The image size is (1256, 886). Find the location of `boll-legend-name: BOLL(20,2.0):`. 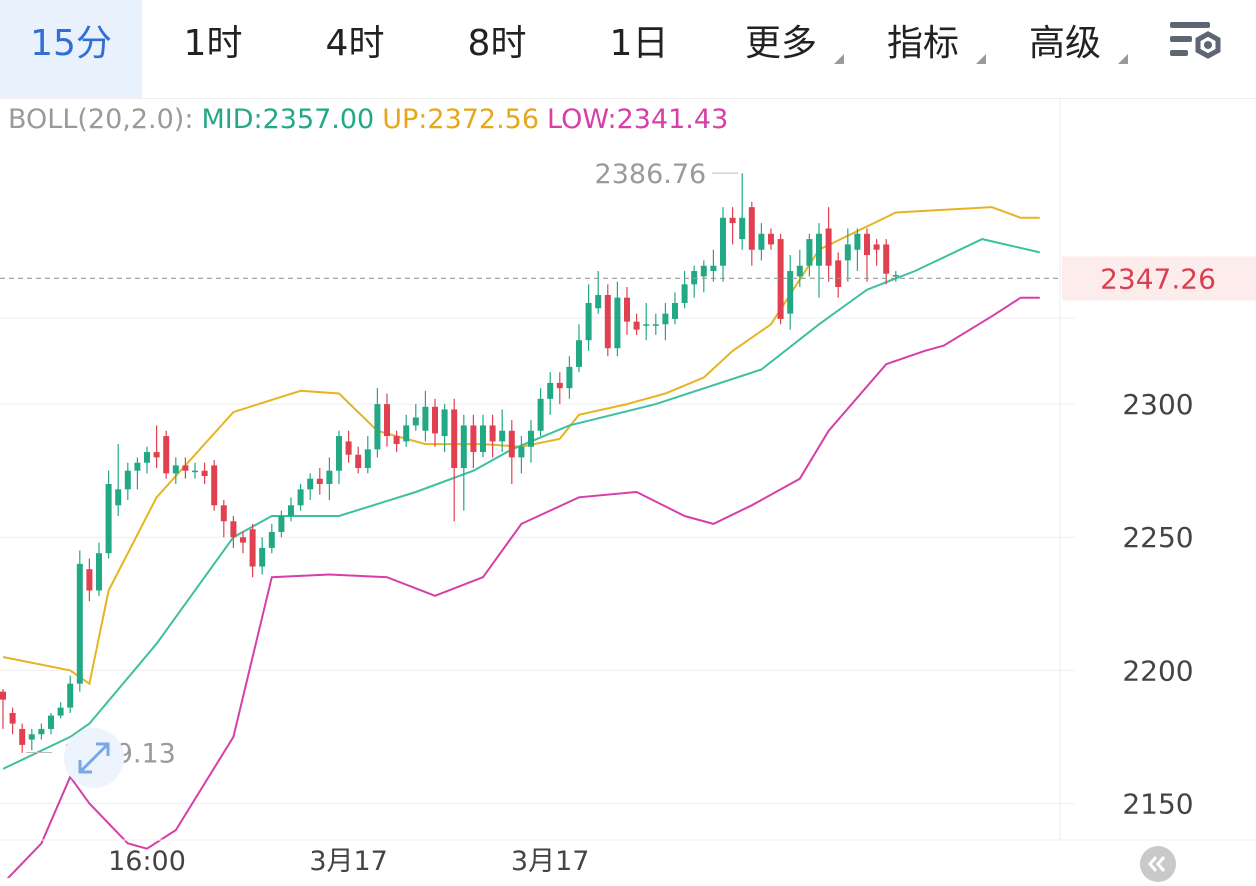

boll-legend-name: BOLL(20,2.0): is located at coordinates (101, 119).